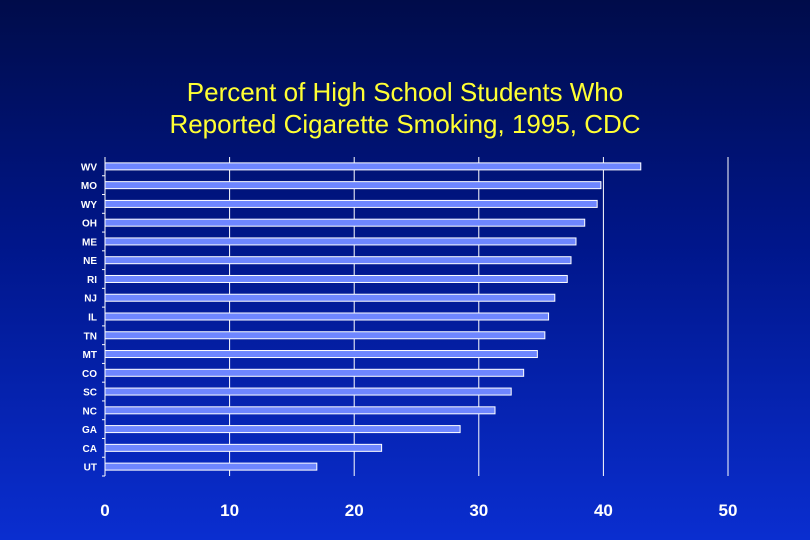  I want to click on category-label: CO, so click(89, 374).